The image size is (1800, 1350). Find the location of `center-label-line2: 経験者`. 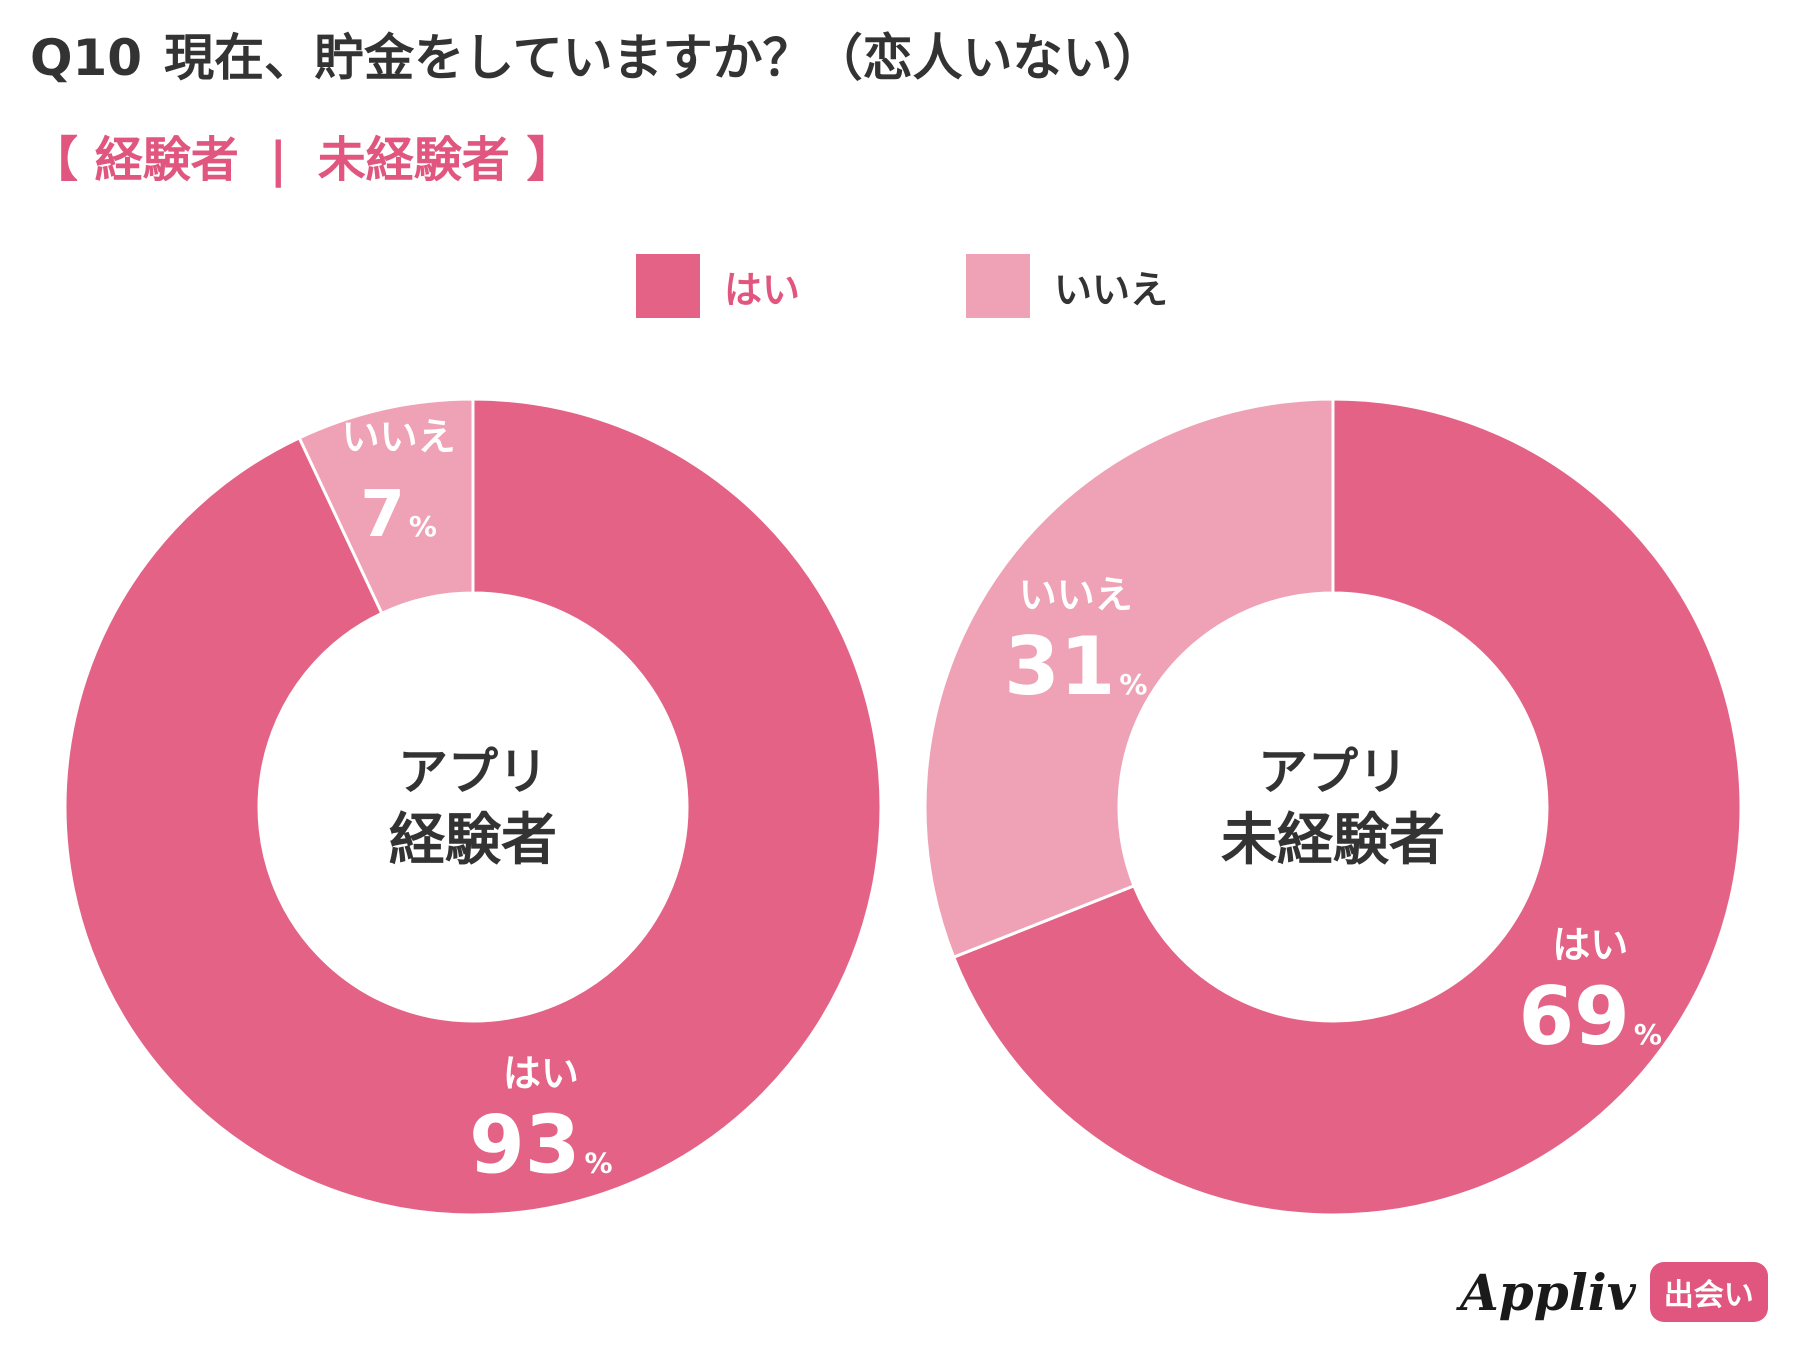

center-label-line2: 経験者 is located at coordinates (473, 840).